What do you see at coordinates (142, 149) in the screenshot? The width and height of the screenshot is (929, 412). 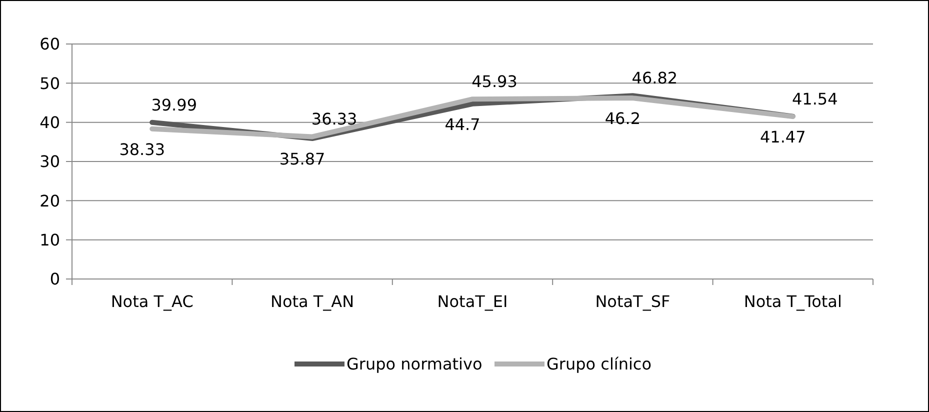 I see `data-label: 38.33` at bounding box center [142, 149].